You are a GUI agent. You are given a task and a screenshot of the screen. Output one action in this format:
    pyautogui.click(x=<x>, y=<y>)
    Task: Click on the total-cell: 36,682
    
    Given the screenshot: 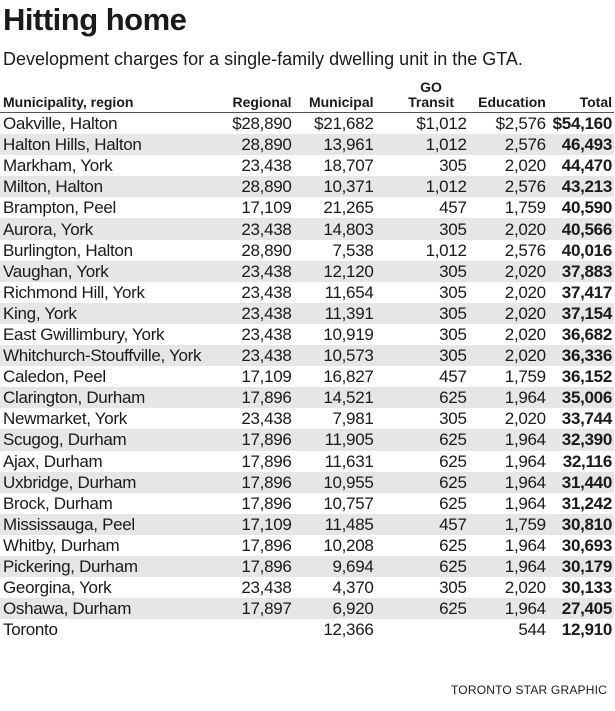 What is the action you would take?
    pyautogui.click(x=587, y=334)
    